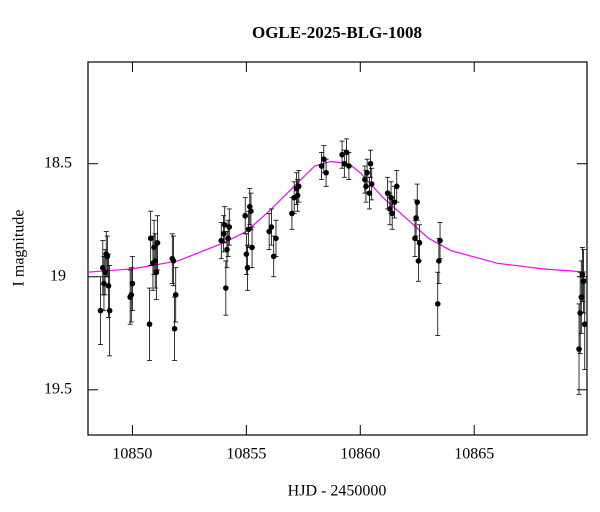  Describe the element at coordinates (132, 454) in the screenshot. I see `x-tick-label: 10850` at that location.